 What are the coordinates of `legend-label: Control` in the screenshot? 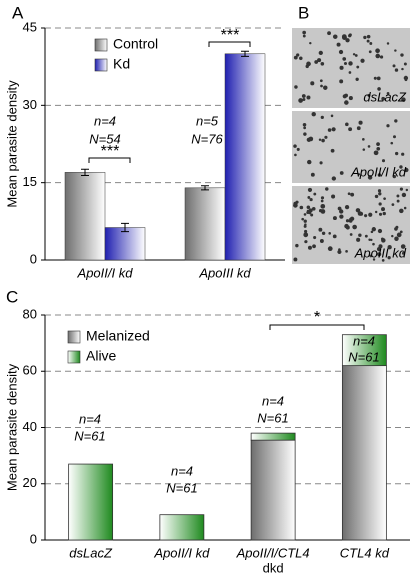 It's located at (135, 44).